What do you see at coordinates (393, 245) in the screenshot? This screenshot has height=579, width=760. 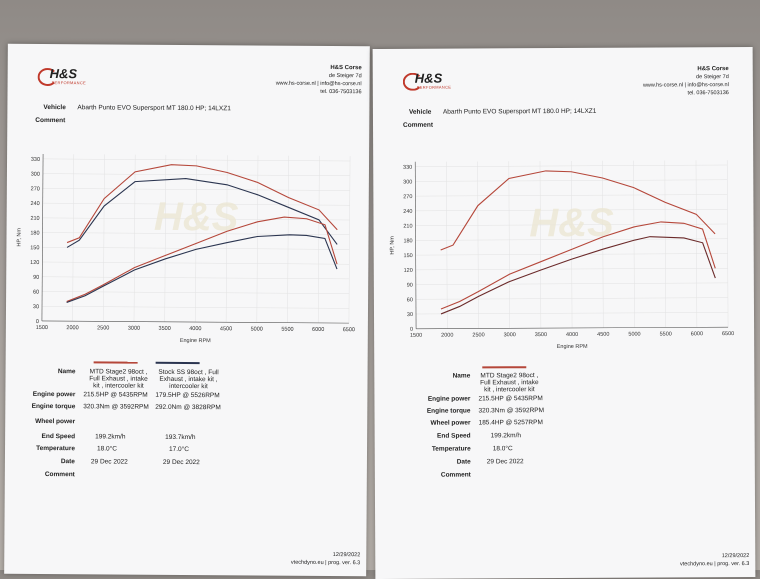 I see `y-axis-label: HP, Nm` at bounding box center [393, 245].